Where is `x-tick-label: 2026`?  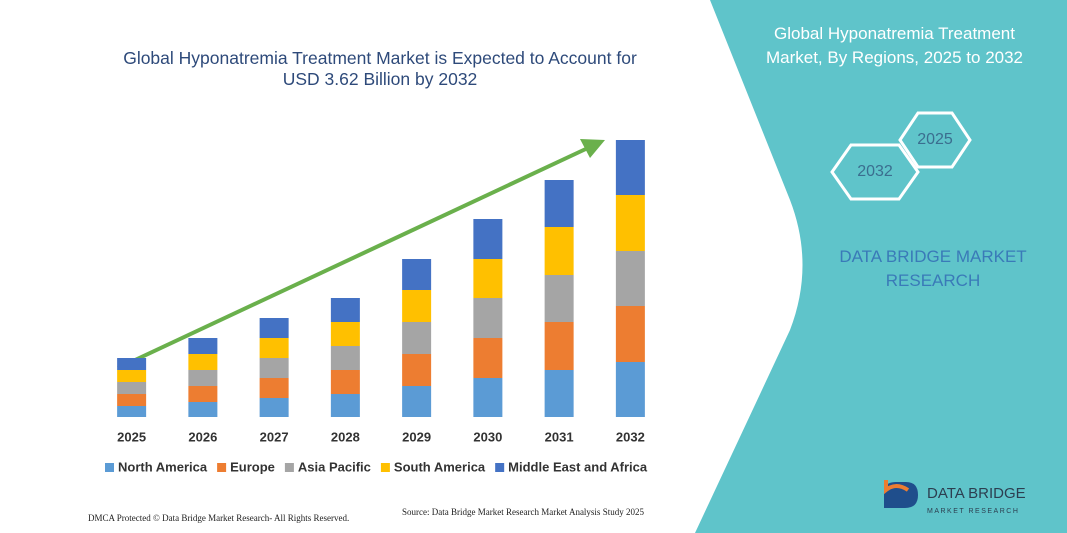 x-tick-label: 2026 is located at coordinates (202, 436).